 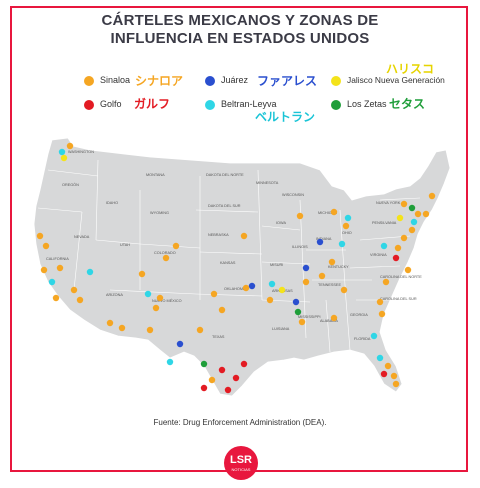 What do you see at coordinates (336, 81) in the screenshot?
I see `jalisco-dot-icon` at bounding box center [336, 81].